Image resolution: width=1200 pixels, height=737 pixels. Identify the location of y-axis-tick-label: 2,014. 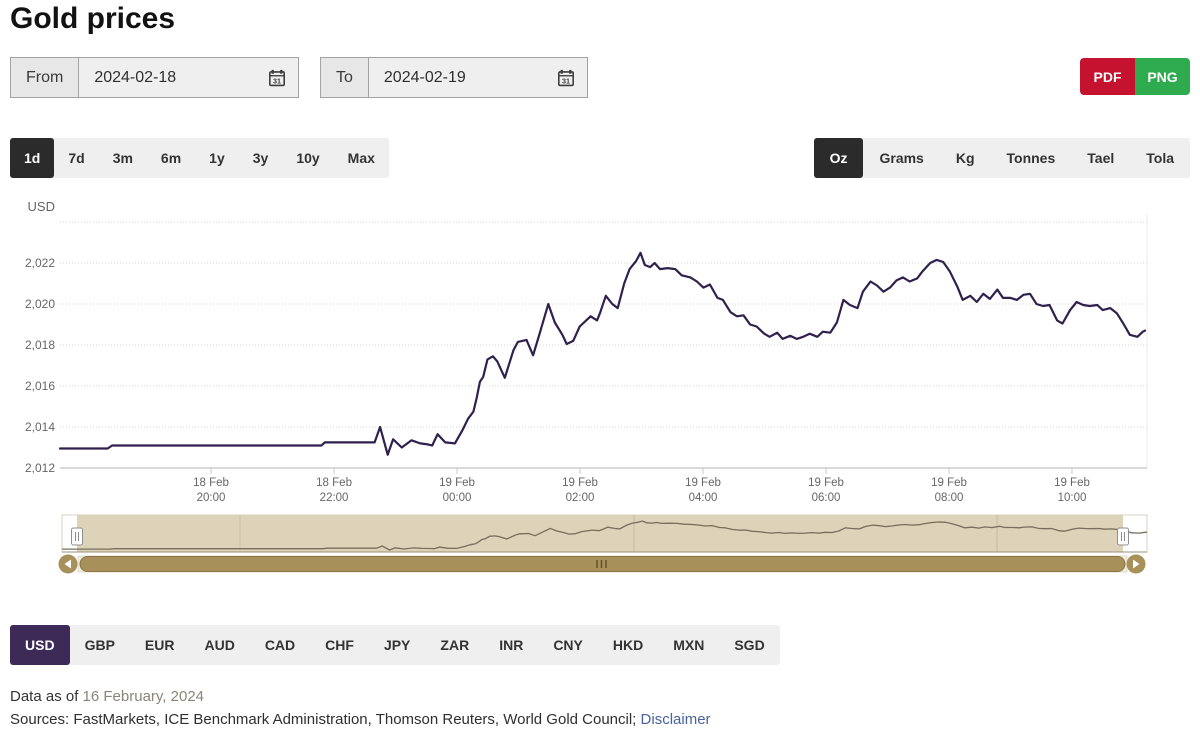
(40, 427).